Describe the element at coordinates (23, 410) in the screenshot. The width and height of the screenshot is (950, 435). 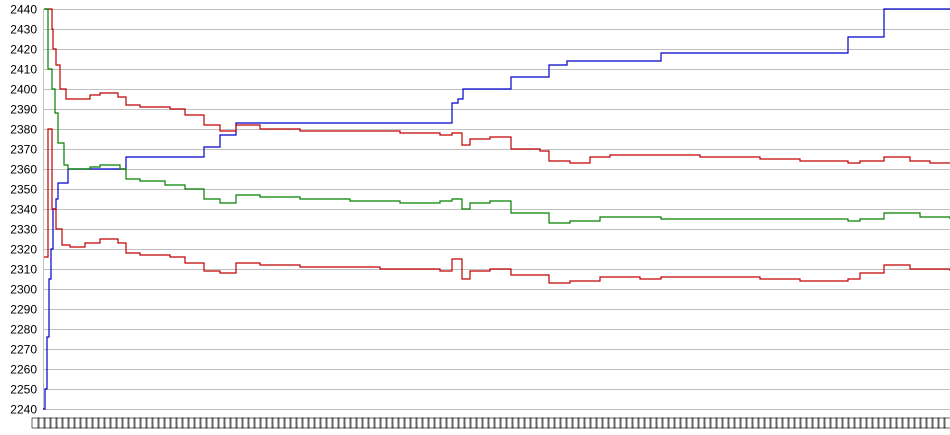
I see `y-tick-label: 2240` at that location.